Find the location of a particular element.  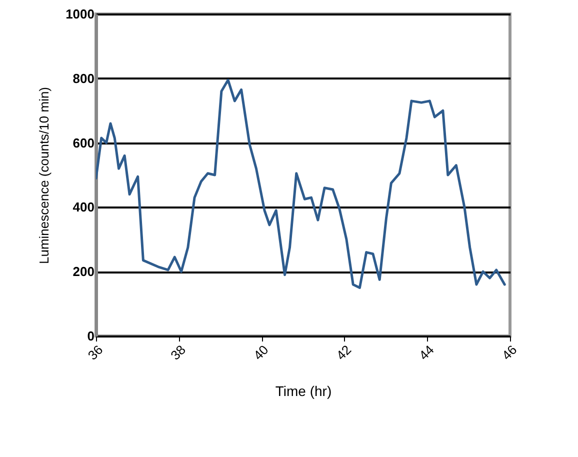

x-tick-label: 36 is located at coordinates (95, 352).